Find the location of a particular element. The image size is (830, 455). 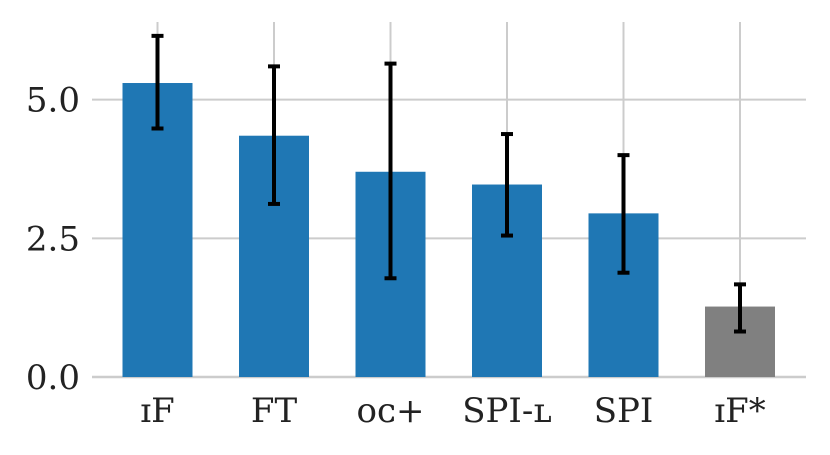

x-tick-label: ᴏᴄ+ is located at coordinates (391, 411).